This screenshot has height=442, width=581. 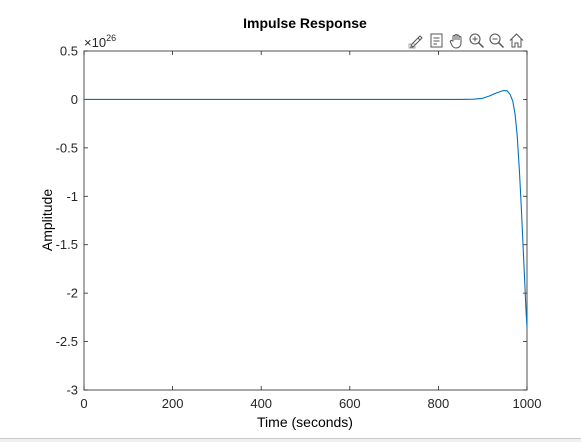 I want to click on zoom-out-button, so click(x=496, y=40).